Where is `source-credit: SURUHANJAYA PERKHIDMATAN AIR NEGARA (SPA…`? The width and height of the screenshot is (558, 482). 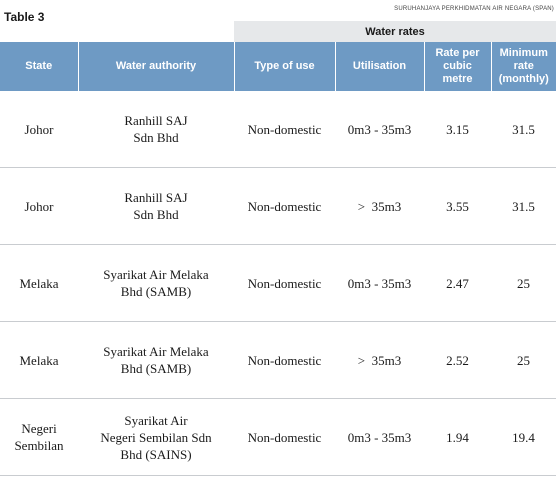
source-credit: SURUHANJAYA PERKHIDMATAN AIR NEGARA (SPA… is located at coordinates (474, 9).